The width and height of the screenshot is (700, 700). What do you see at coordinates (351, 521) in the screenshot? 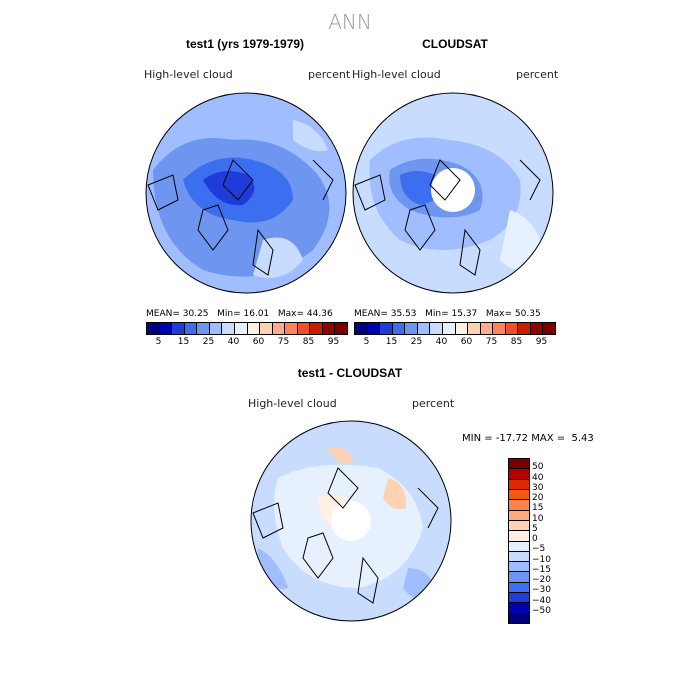
I see `map-polar-difference` at bounding box center [351, 521].